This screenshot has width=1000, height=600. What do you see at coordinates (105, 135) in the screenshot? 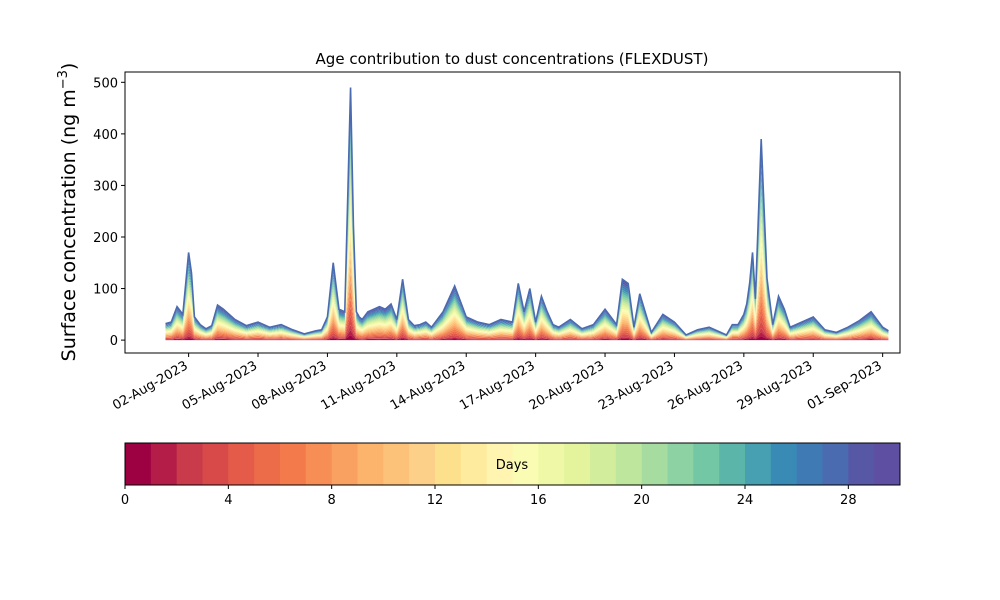
I see `y-tick-label: 400` at bounding box center [105, 135].